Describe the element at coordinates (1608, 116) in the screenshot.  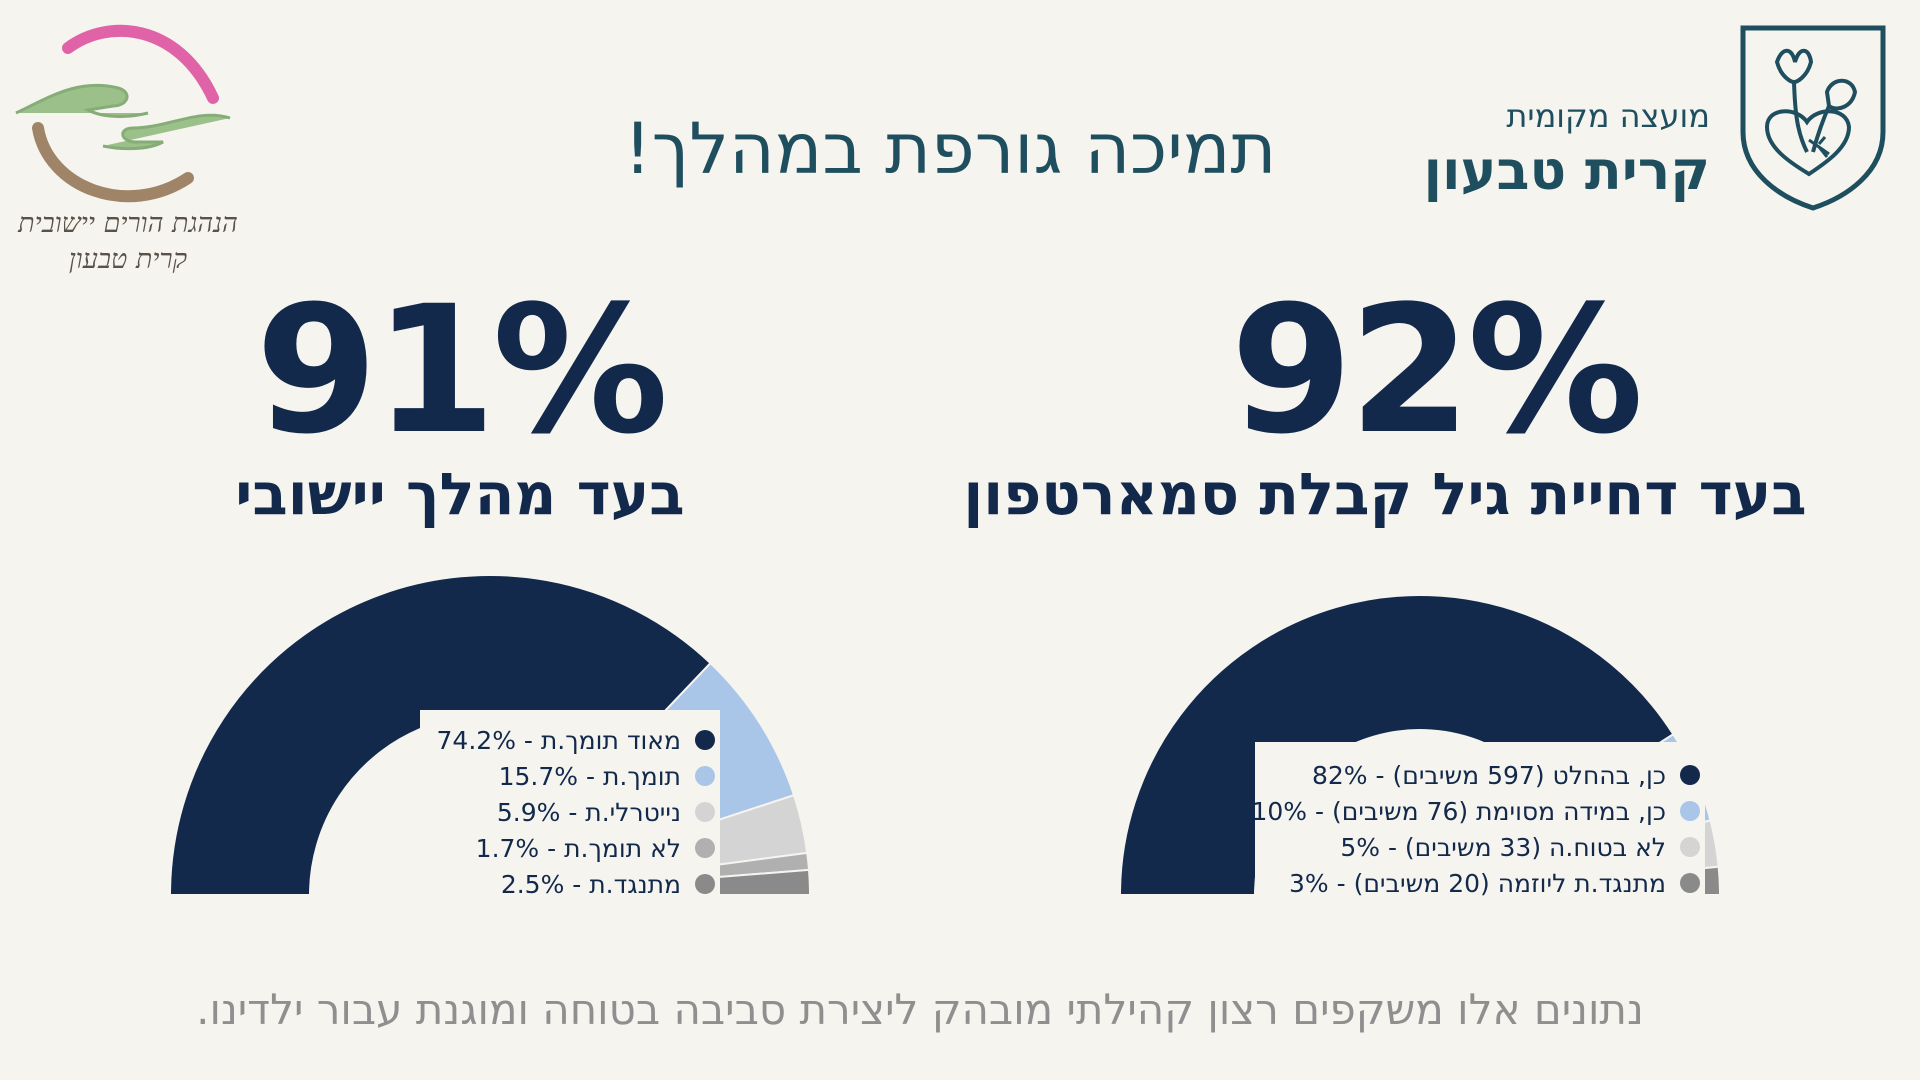
I see `brand-subtitle: מועצה מקומית` at that location.